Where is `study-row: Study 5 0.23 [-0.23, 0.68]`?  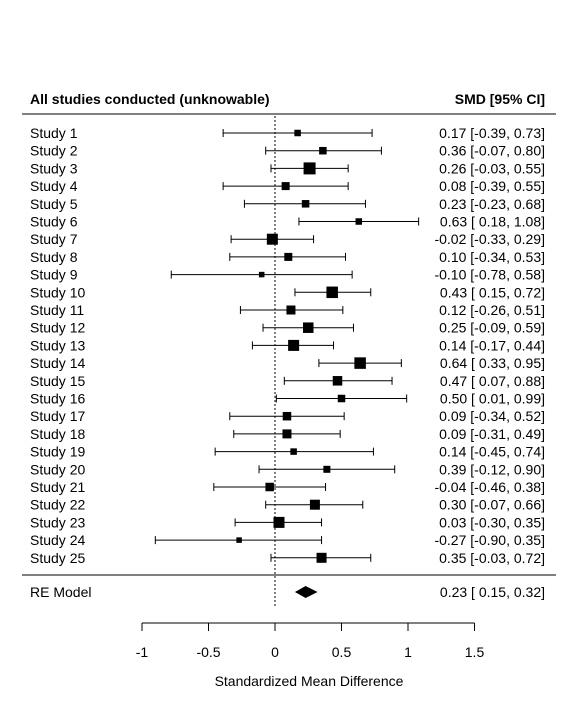
study-row: Study 5 0.23 [-0.23, 0.68] is located at coordinates (287, 204).